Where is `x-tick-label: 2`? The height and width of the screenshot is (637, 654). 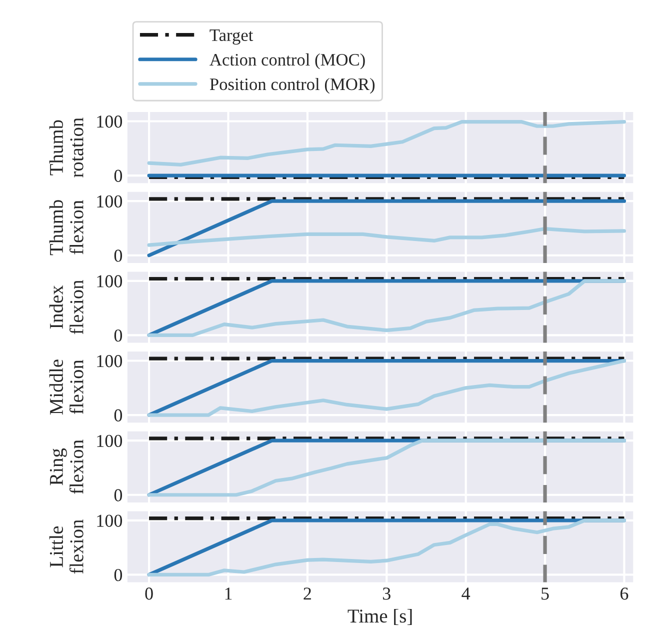 x-tick-label: 2 is located at coordinates (307, 594).